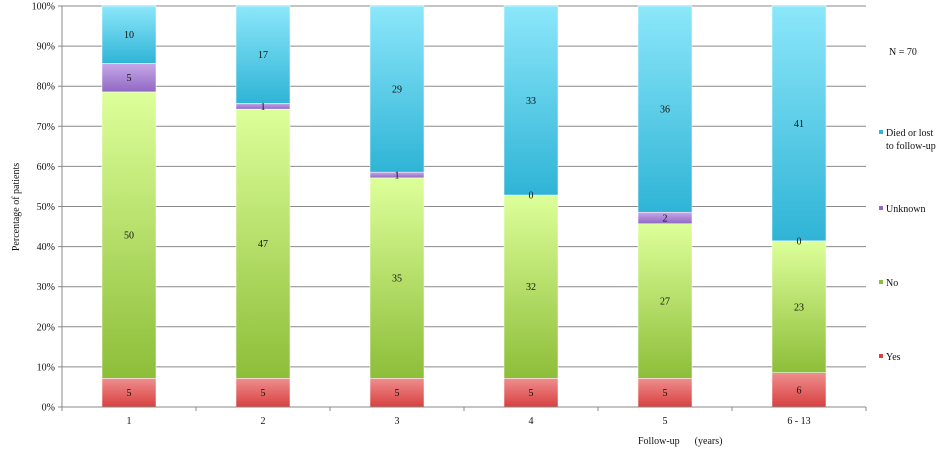 This screenshot has height=467, width=950. Describe the element at coordinates (893, 357) in the screenshot. I see `legend-label: Yes` at that location.